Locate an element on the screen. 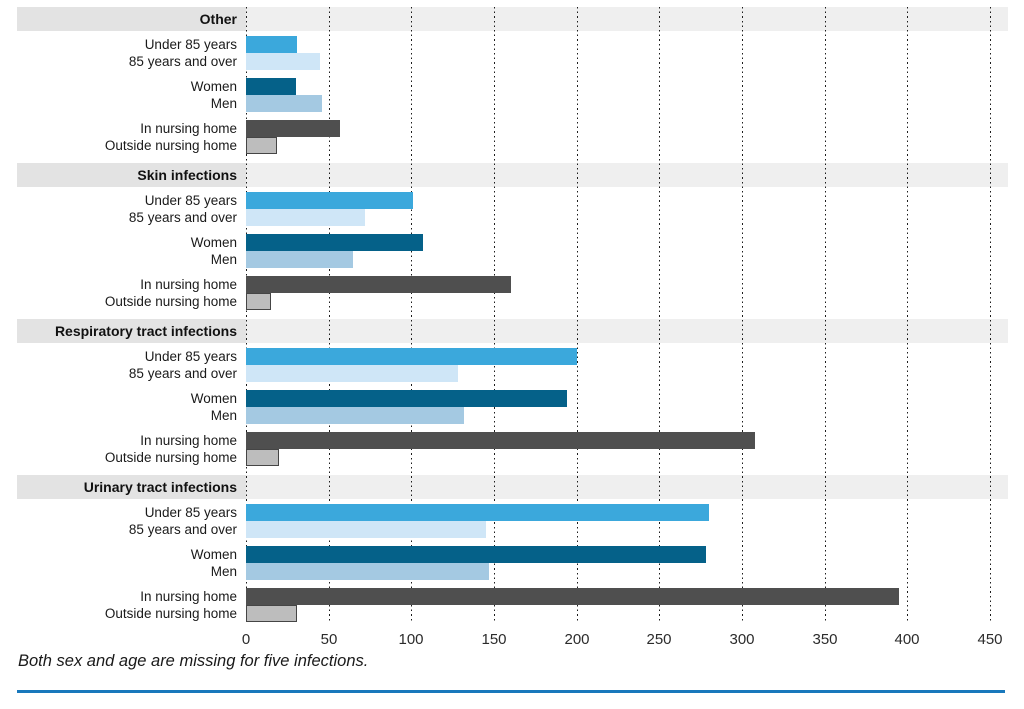  x-tick-400: 400 is located at coordinates (907, 639).